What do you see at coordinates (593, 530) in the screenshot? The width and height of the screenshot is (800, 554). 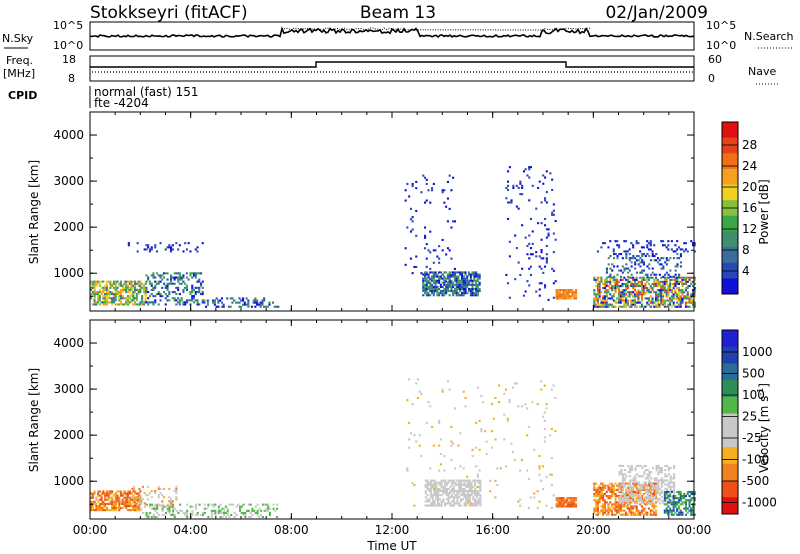 I see `x-tick-label: 20:00` at bounding box center [593, 530].